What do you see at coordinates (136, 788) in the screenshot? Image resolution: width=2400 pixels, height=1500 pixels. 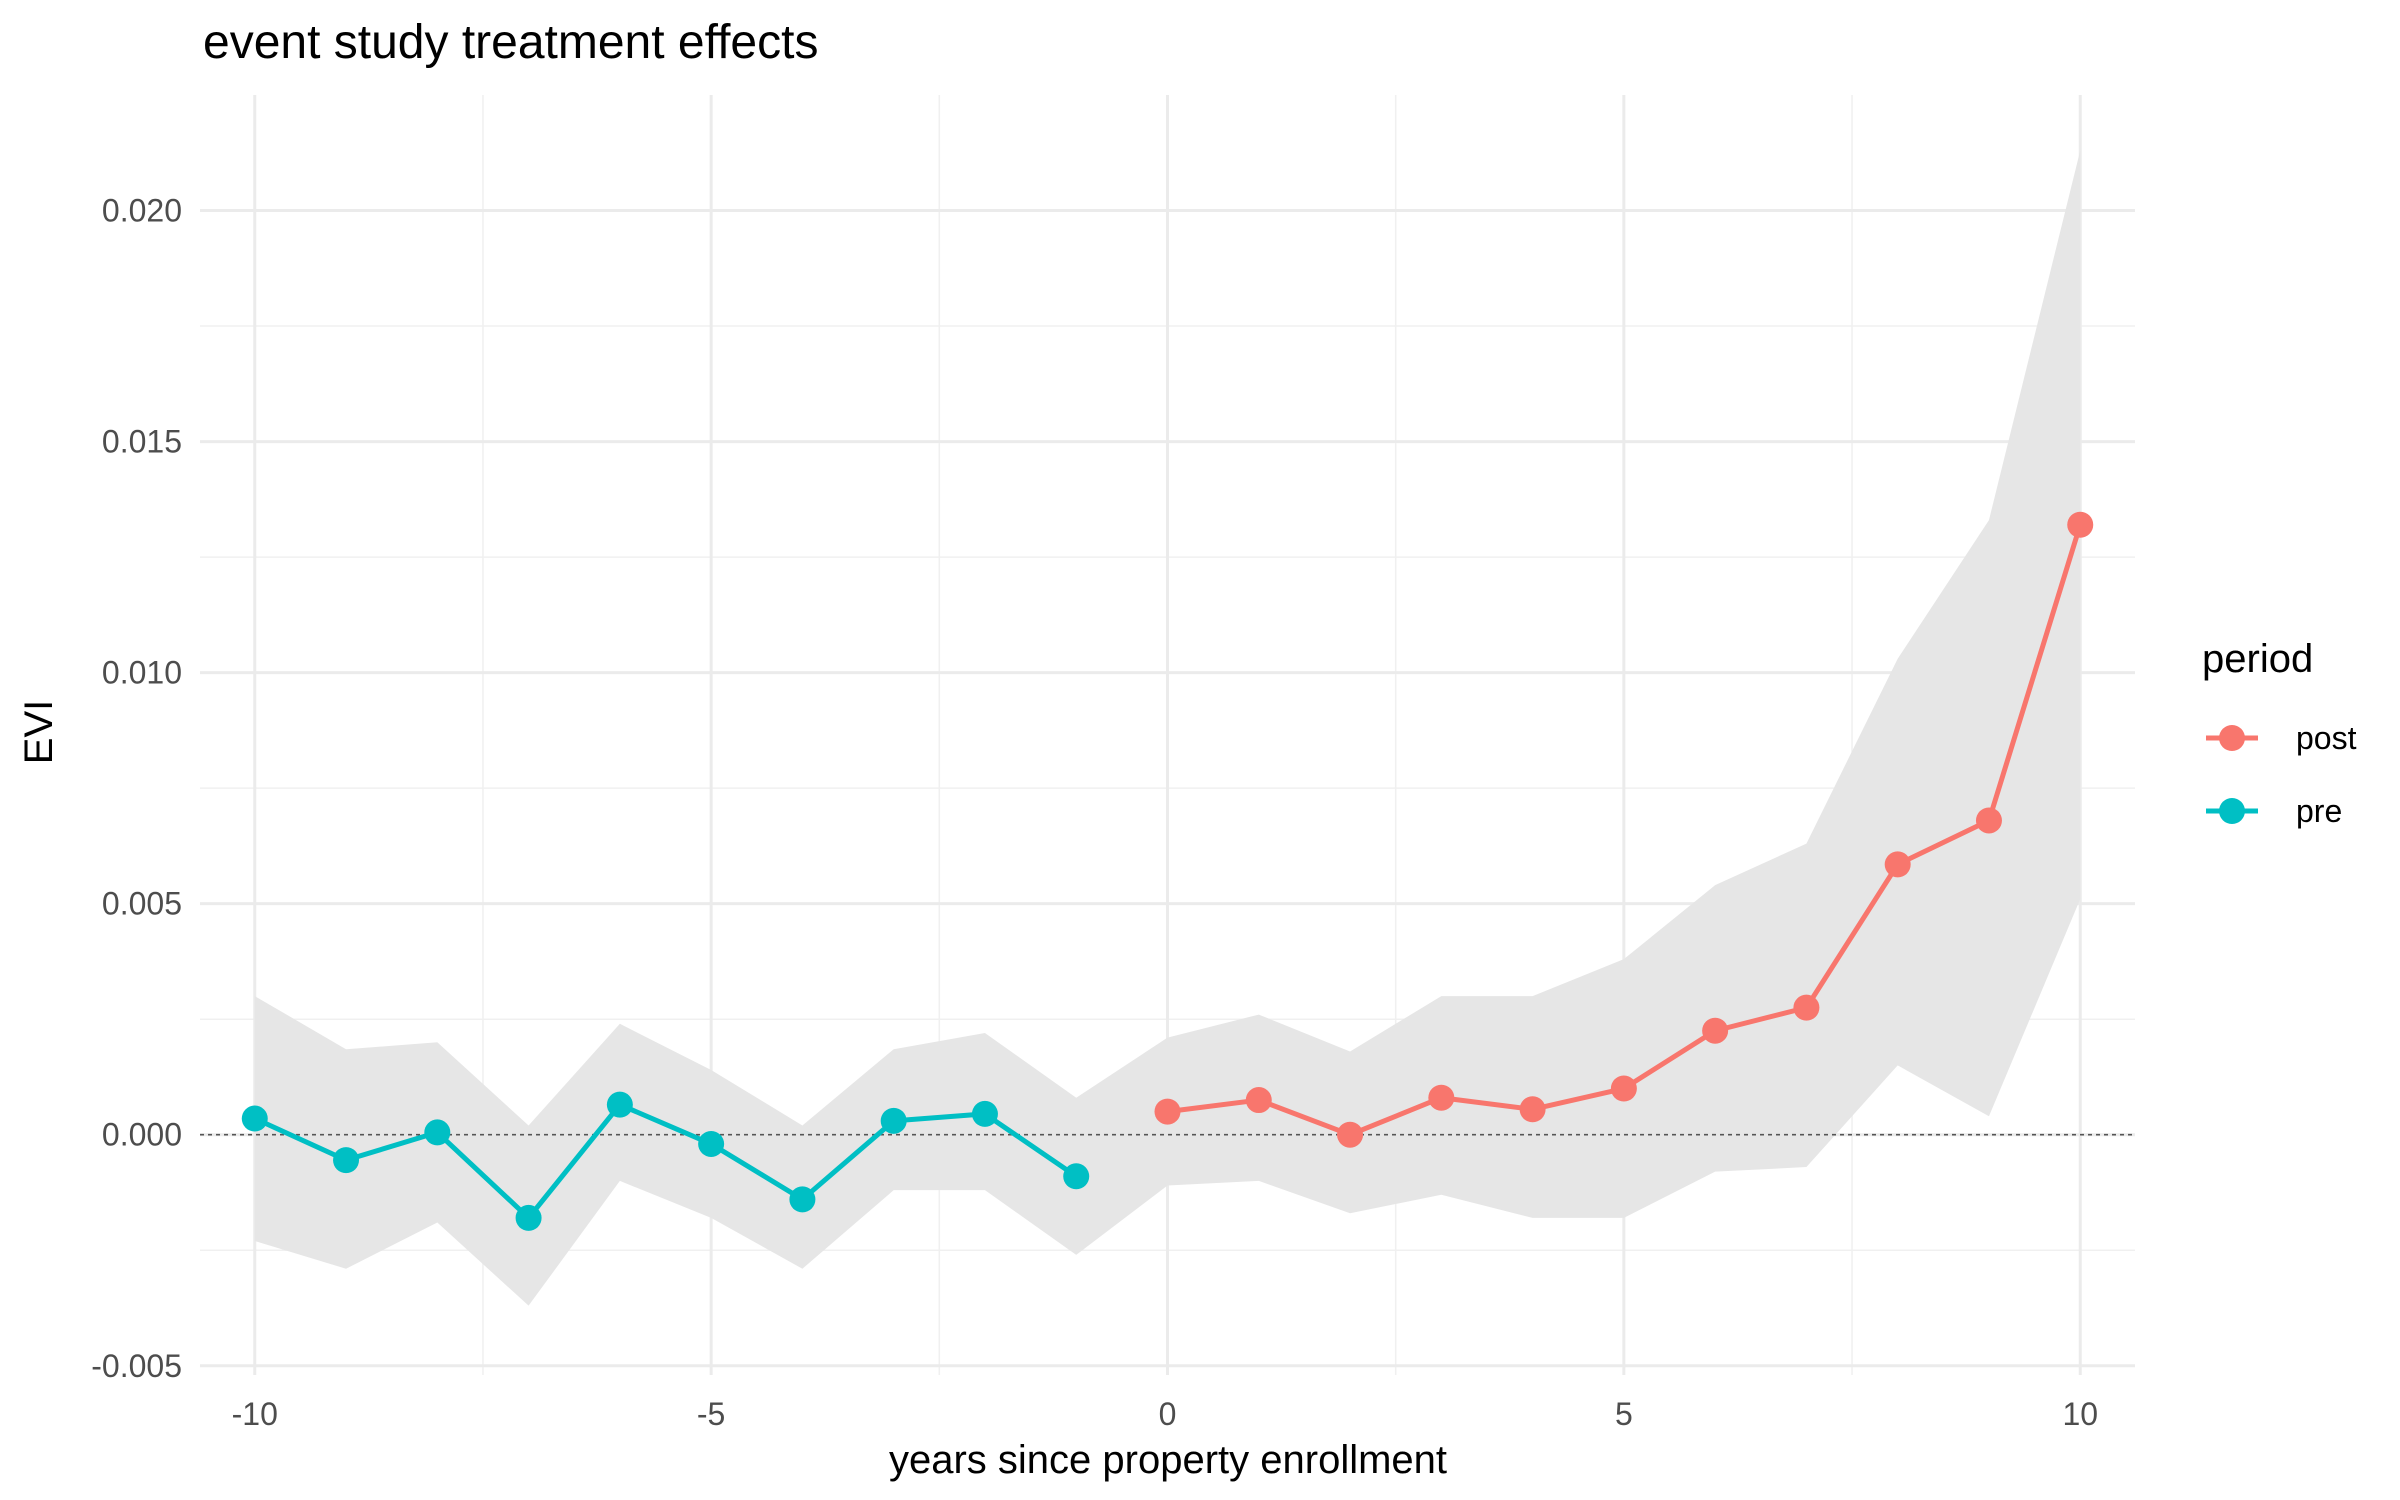 I see `y-tick-labels: -0.005 0.000 0.005 0.010 0.015 0.020` at bounding box center [136, 788].